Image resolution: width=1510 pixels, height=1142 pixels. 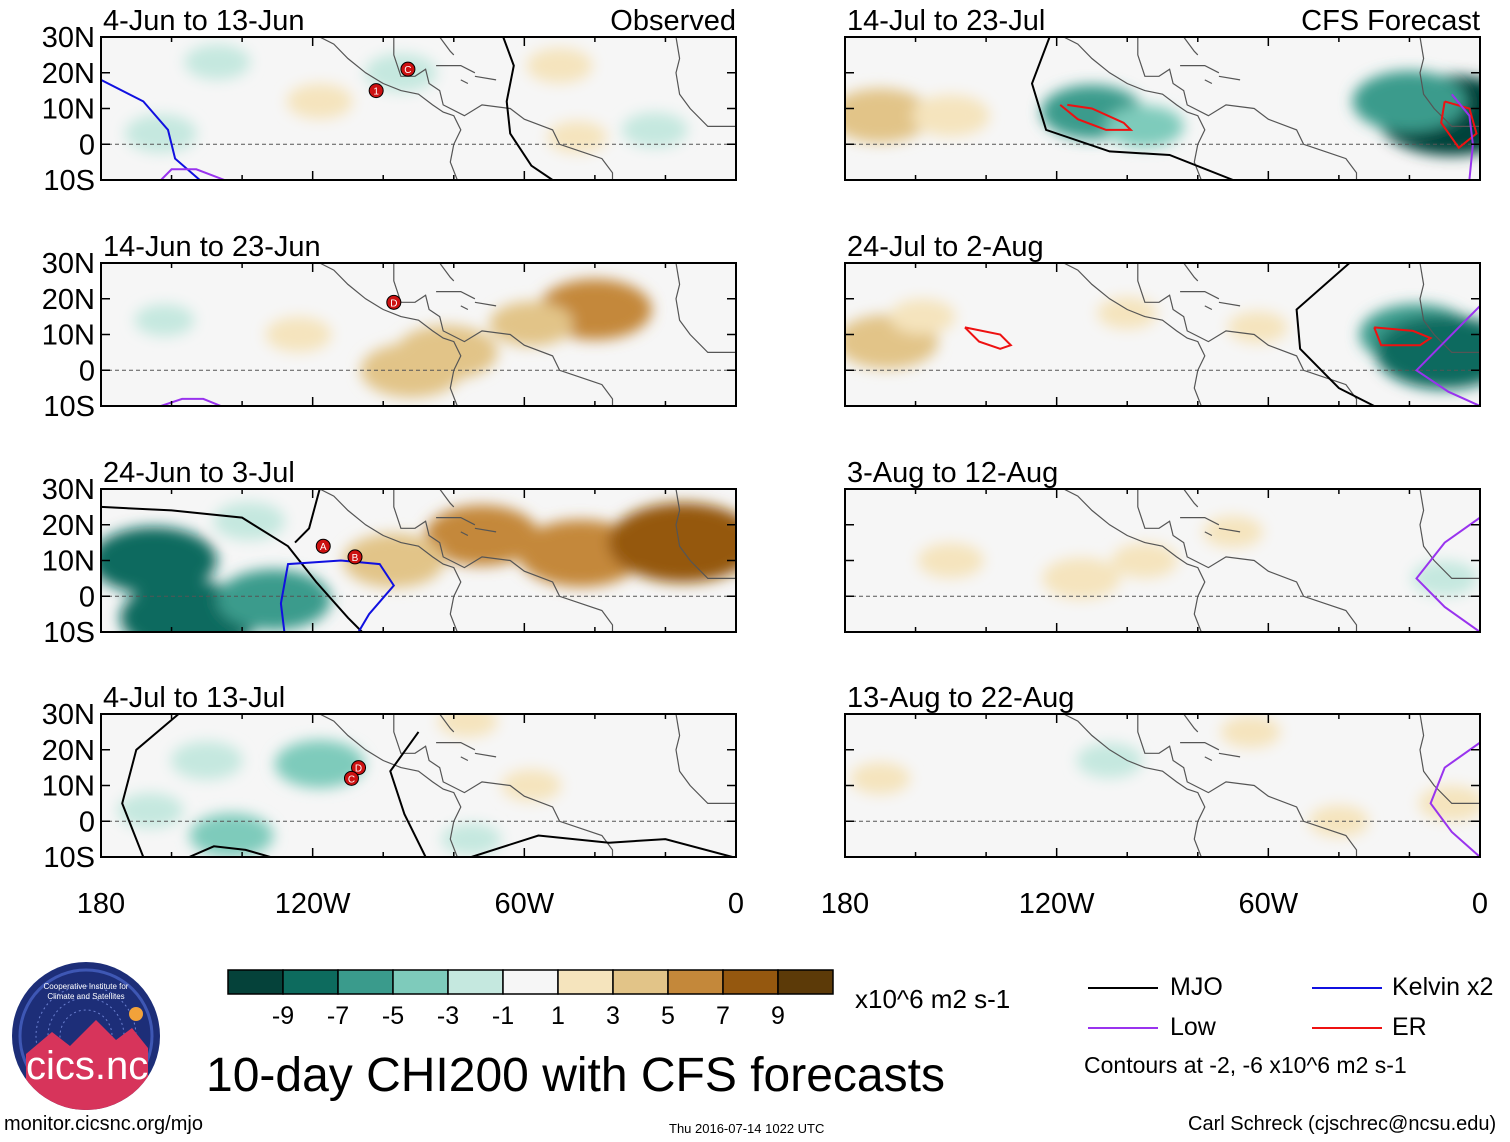 I want to click on lon-tick-label: 120W, so click(x=313, y=904).